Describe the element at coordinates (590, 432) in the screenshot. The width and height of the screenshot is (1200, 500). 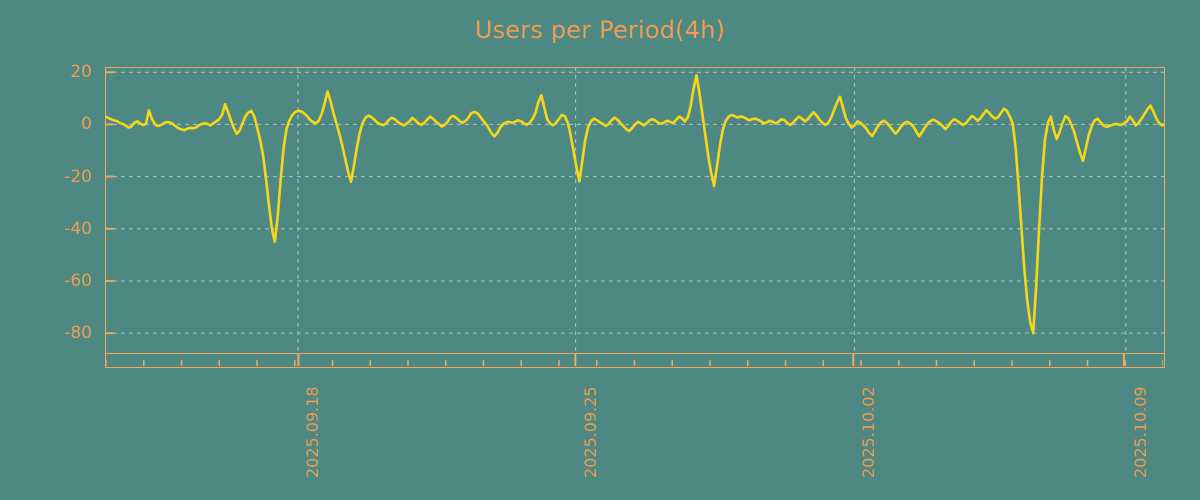
I see `x-axis-tick-label: 2025.09.25` at that location.